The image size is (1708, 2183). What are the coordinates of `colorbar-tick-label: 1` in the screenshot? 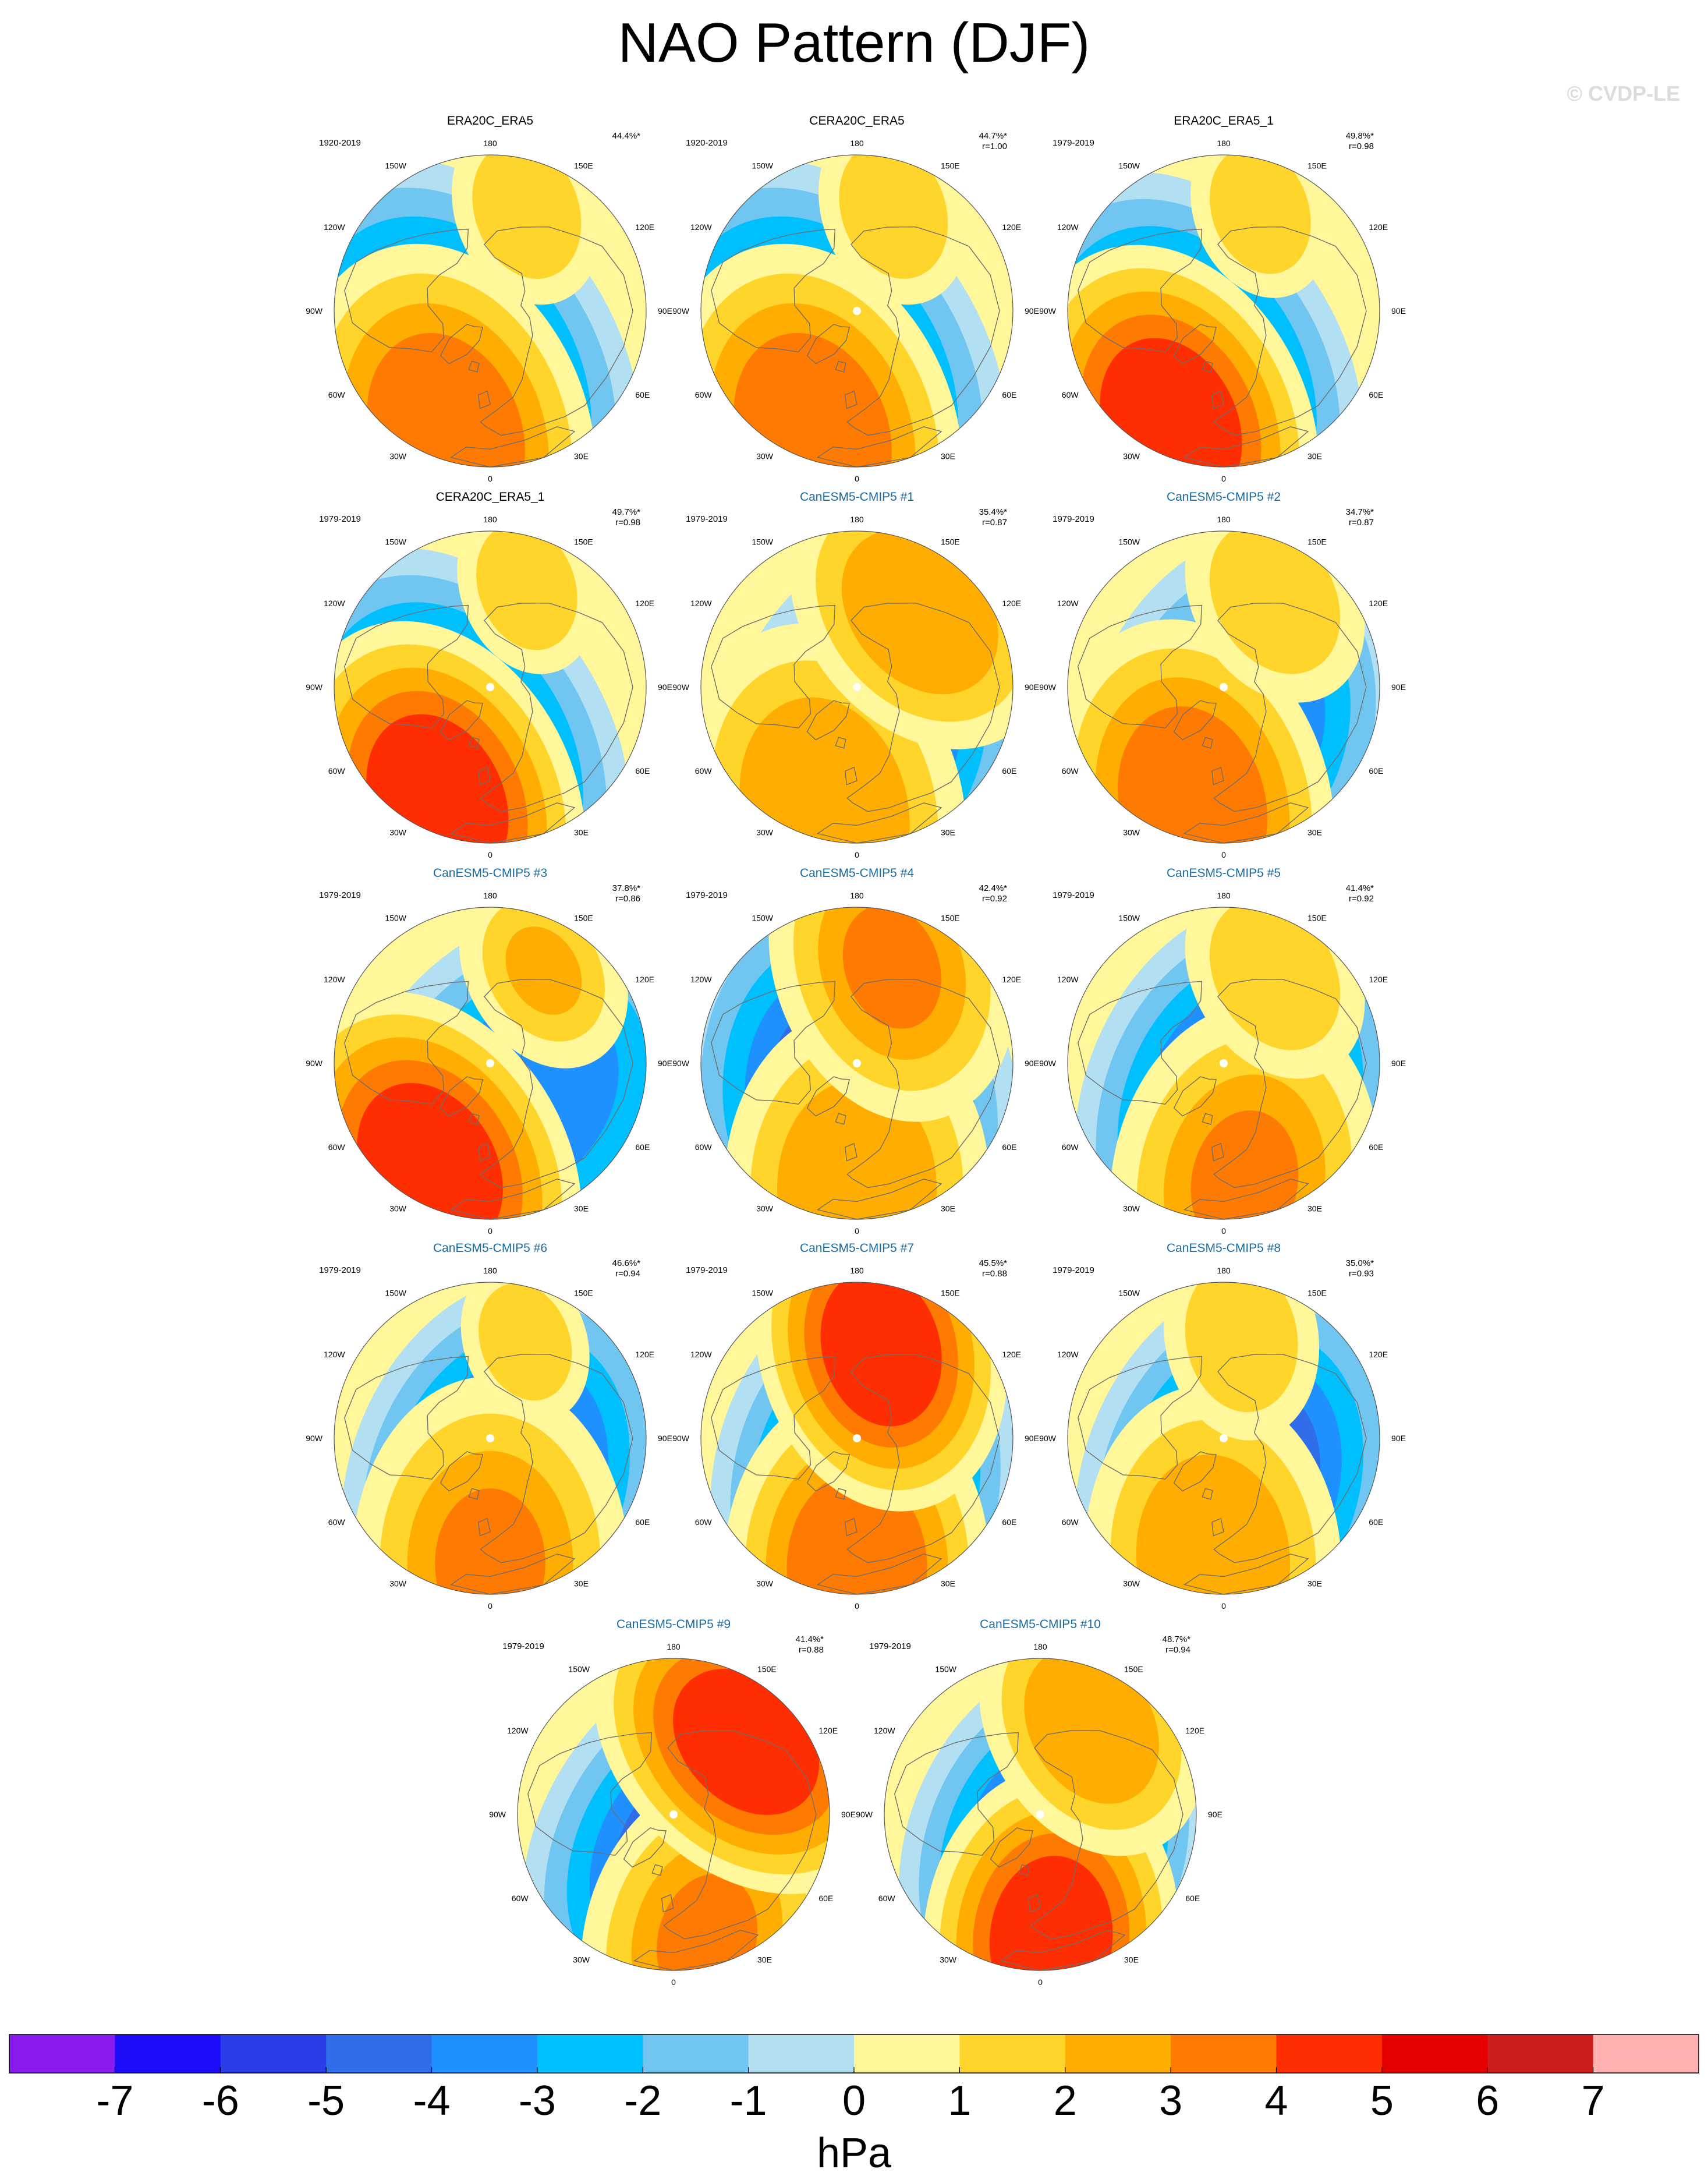 It's located at (959, 2101).